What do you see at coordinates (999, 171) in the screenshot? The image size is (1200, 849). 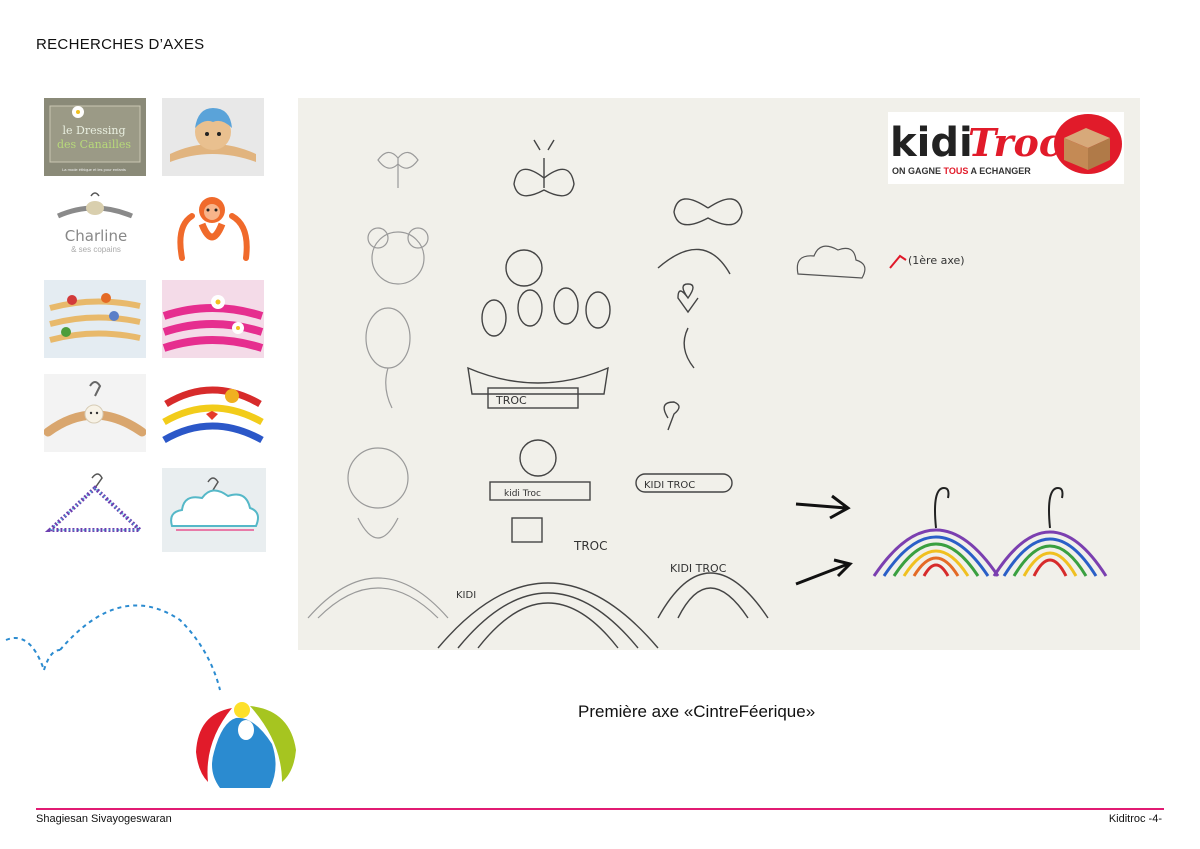 I see `logo-tagline-c: A ECHANGER` at bounding box center [999, 171].